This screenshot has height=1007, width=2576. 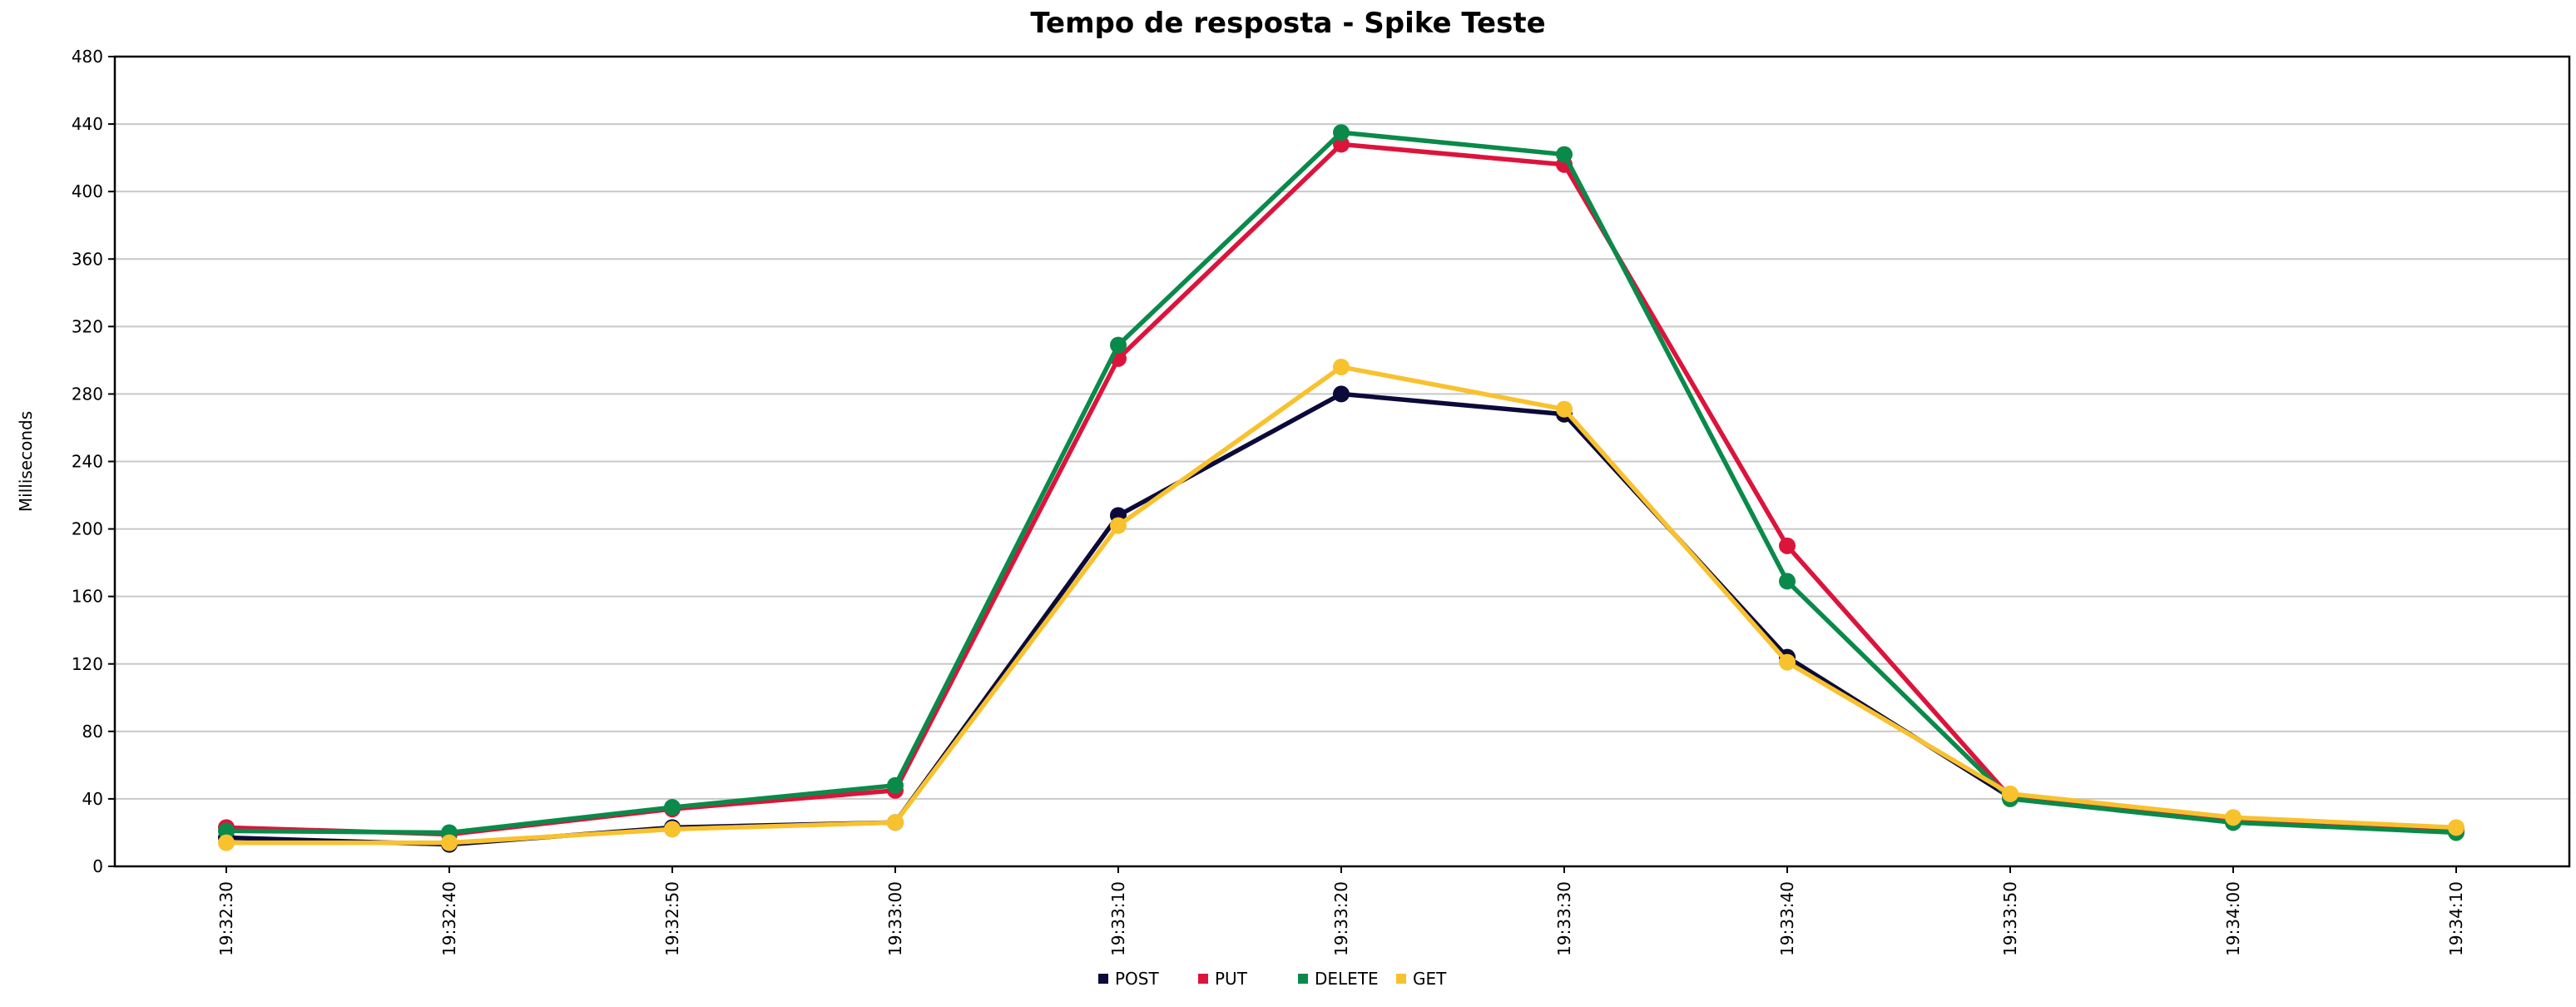 What do you see at coordinates (87, 57) in the screenshot?
I see `y-tick-label: 480` at bounding box center [87, 57].